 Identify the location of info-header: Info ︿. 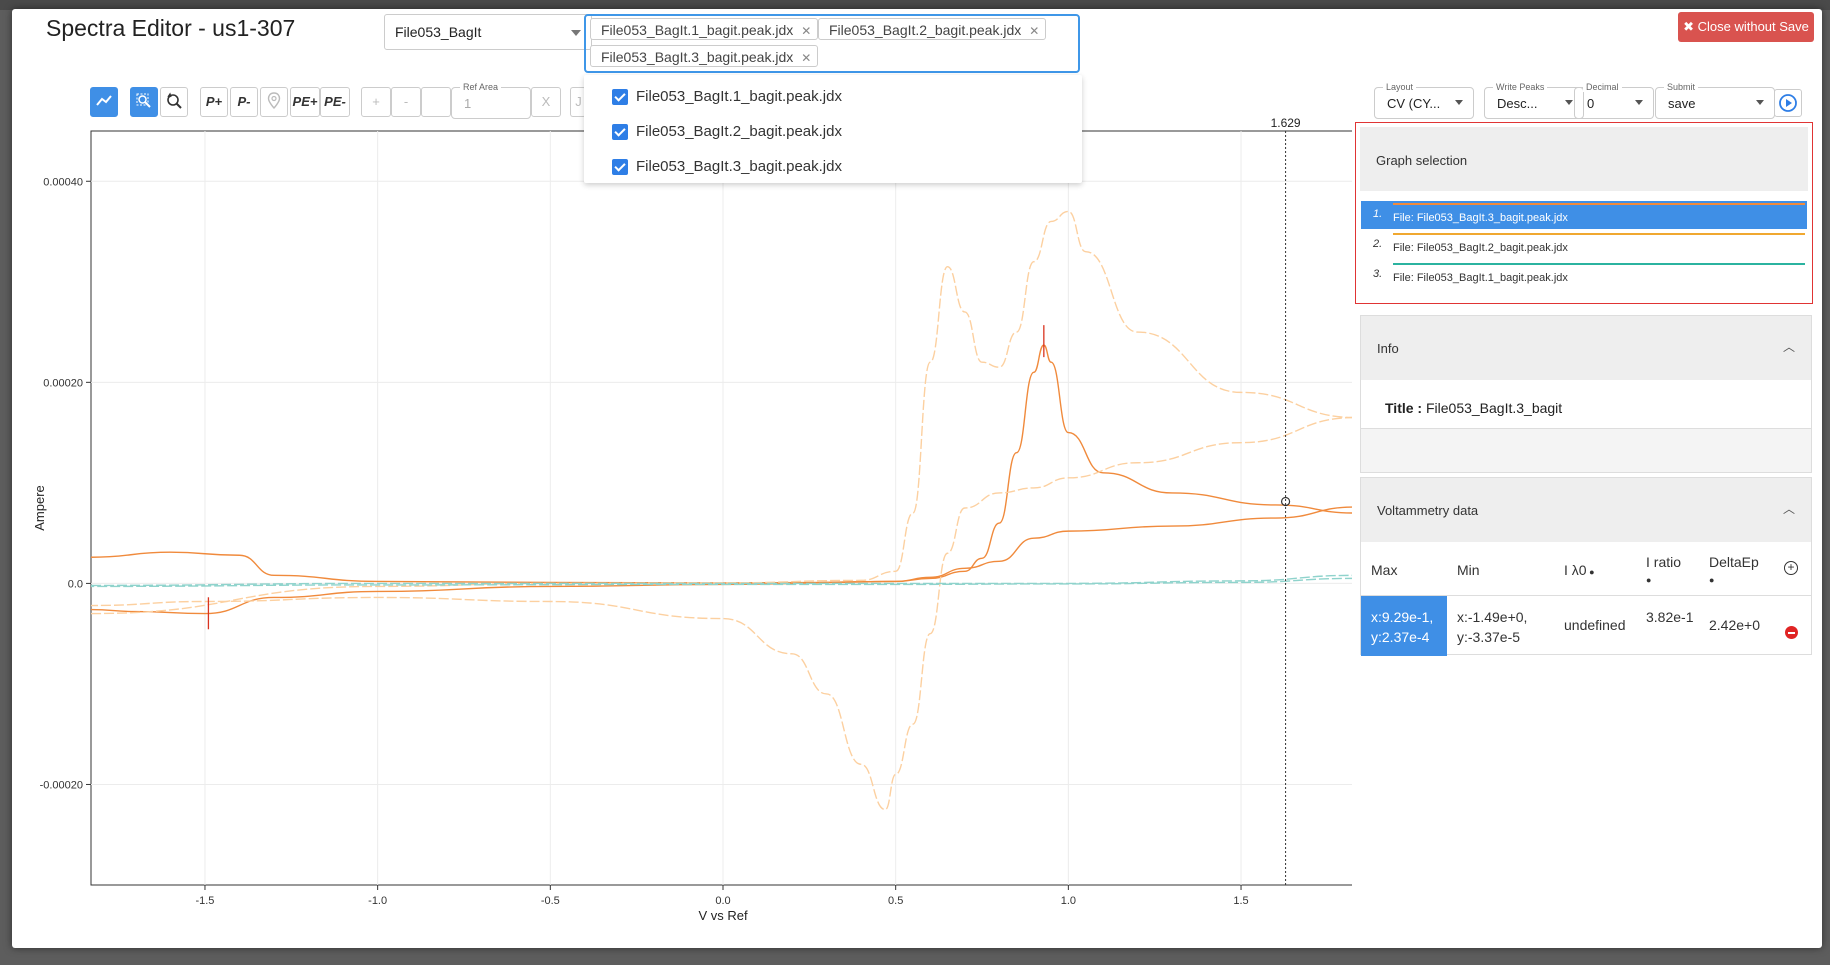
(1586, 348).